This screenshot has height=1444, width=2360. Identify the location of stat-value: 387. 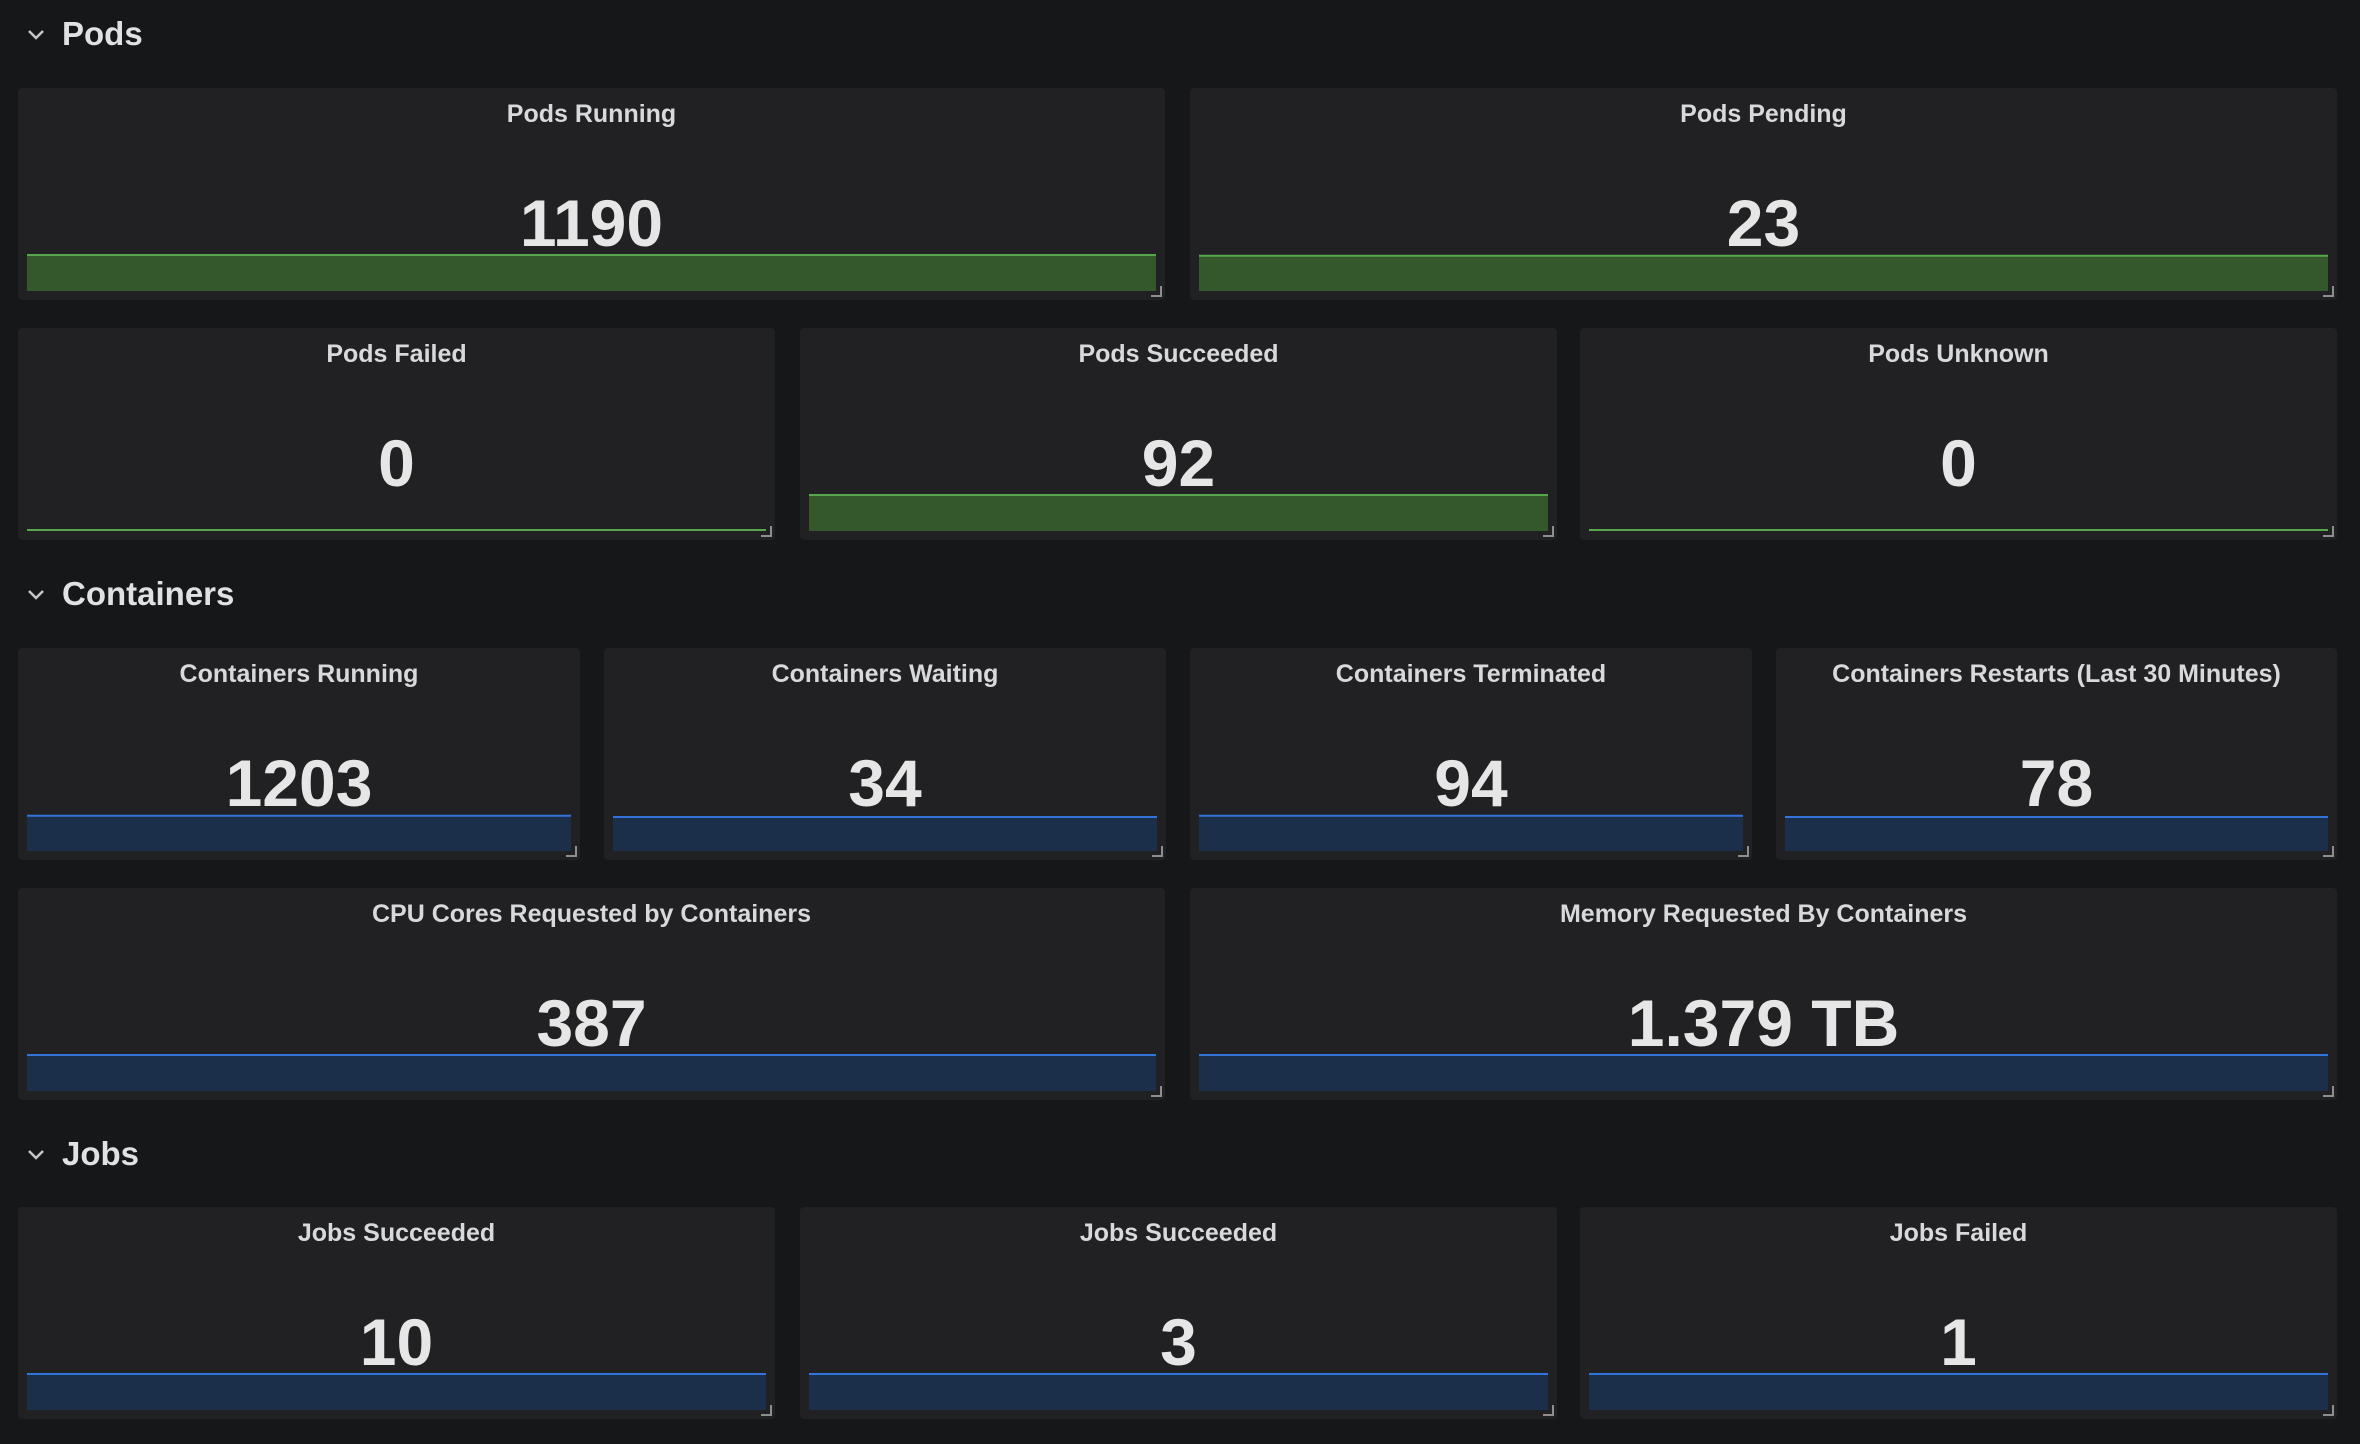
(591, 1023).